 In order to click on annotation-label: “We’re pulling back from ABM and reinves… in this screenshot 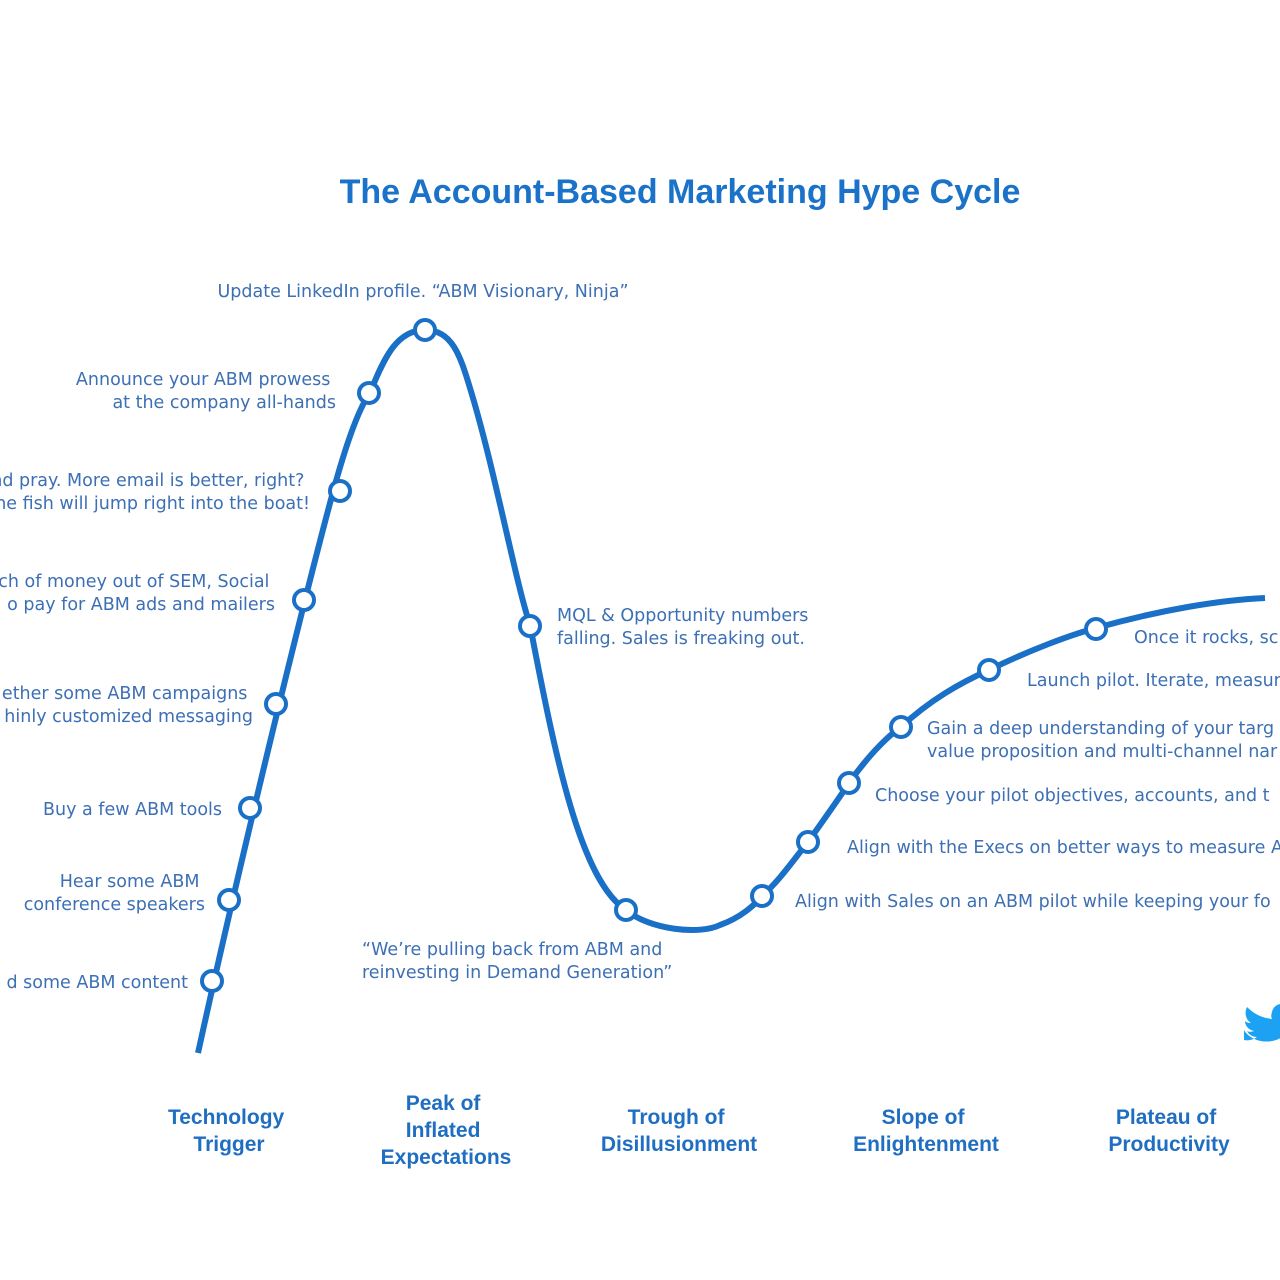, I will do `click(517, 961)`.